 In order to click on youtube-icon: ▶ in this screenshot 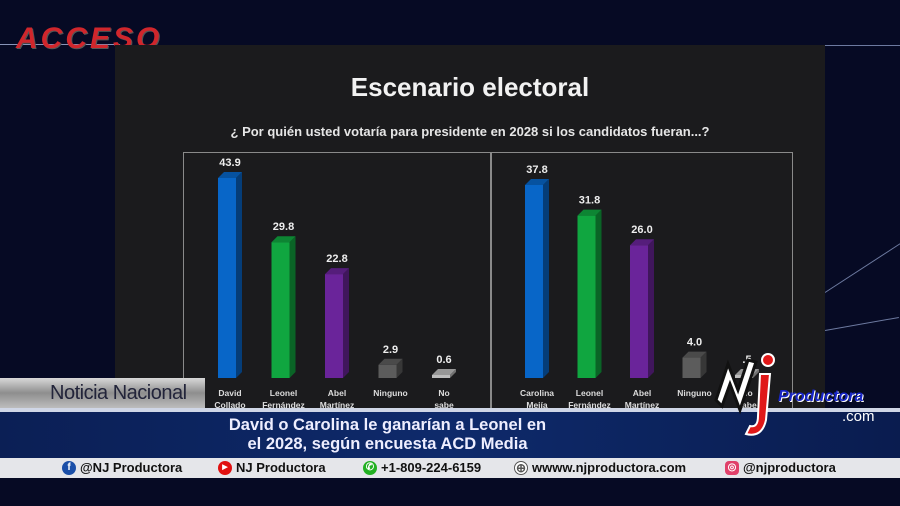, I will do `click(225, 467)`.